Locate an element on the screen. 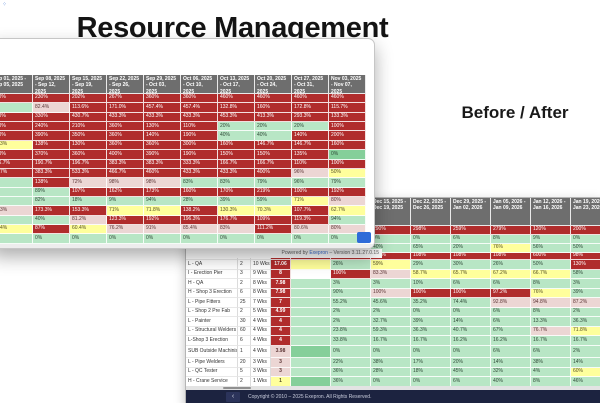  table-row: 0%89%107%162%173%160%170%219%100%192% is located at coordinates (183, 192).